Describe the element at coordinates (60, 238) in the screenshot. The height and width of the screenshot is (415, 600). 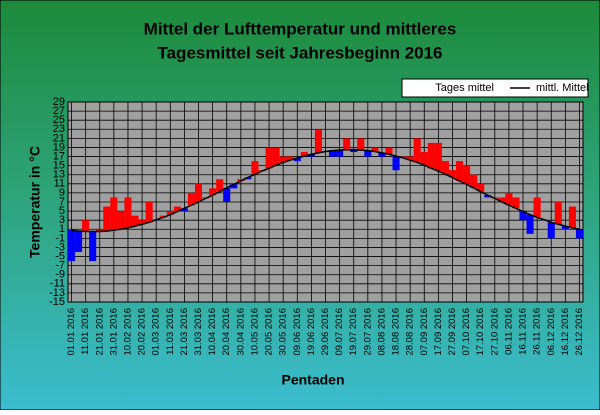
I see `y-tick-label: -1` at that location.